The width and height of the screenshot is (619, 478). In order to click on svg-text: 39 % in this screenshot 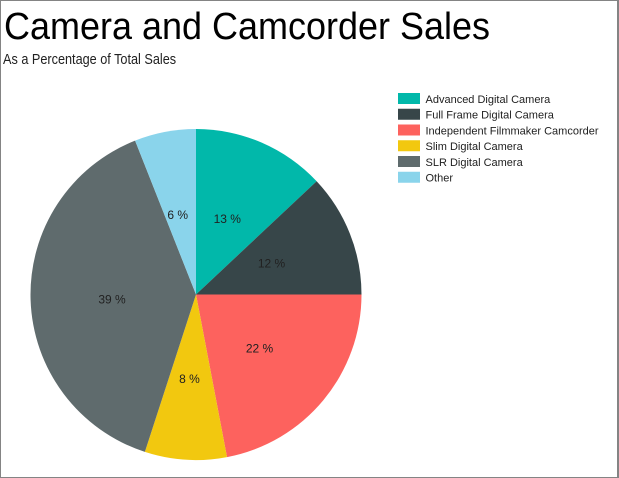, I will do `click(112, 299)`.